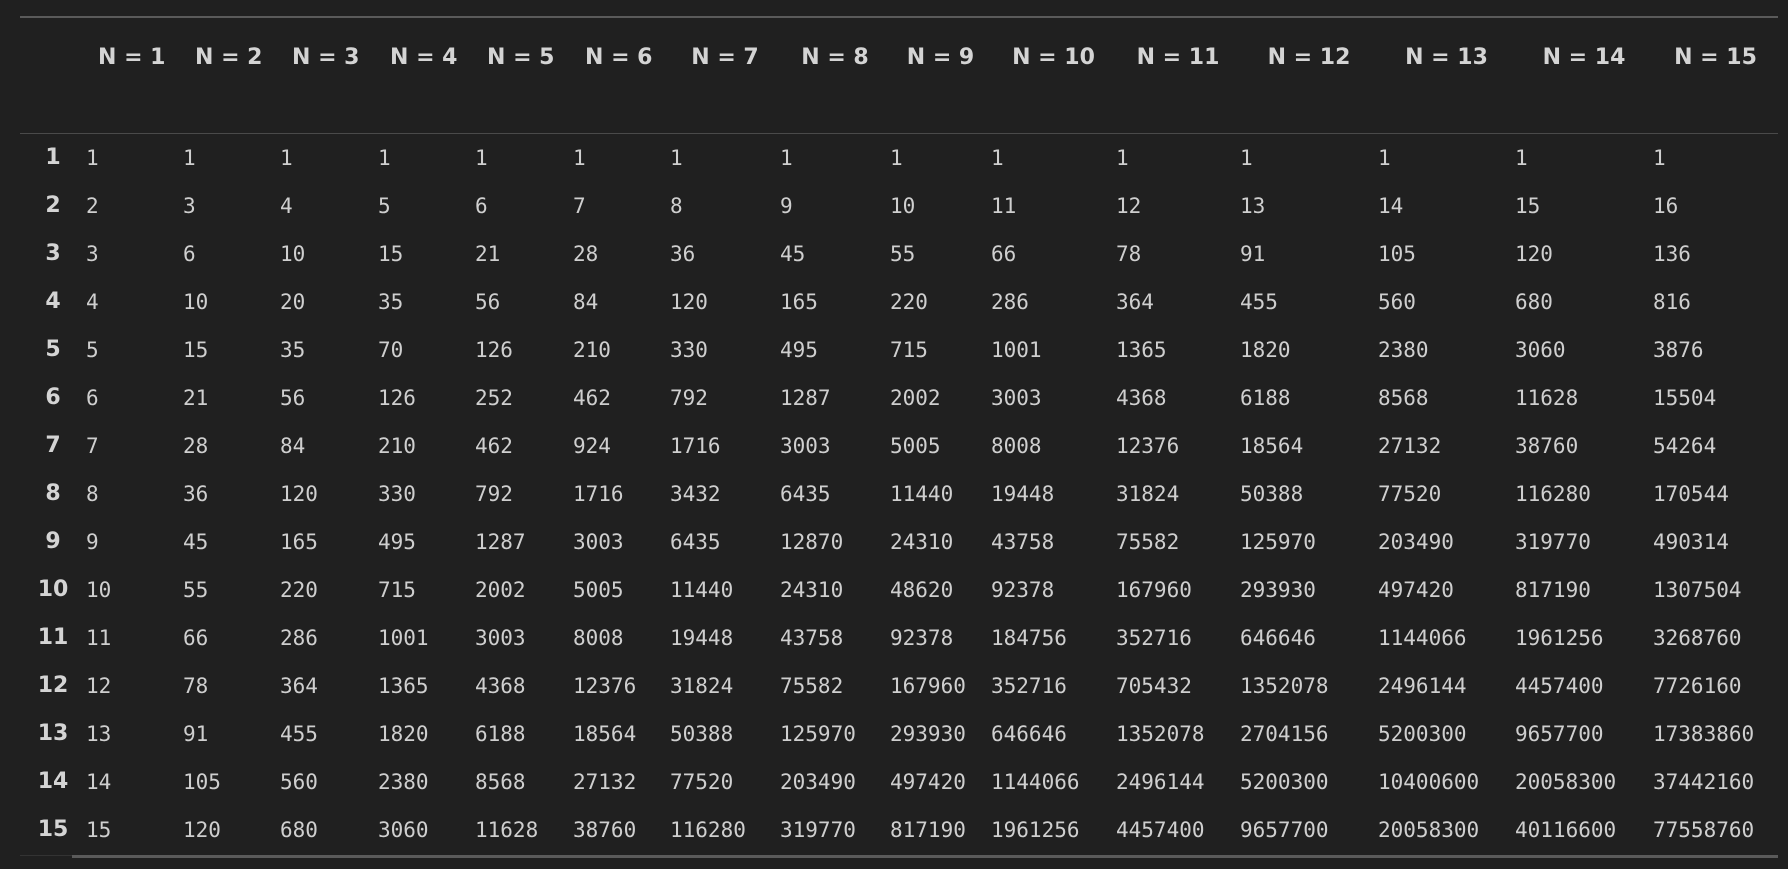 The height and width of the screenshot is (869, 1788). I want to click on table-cell: 4368, so click(500, 685).